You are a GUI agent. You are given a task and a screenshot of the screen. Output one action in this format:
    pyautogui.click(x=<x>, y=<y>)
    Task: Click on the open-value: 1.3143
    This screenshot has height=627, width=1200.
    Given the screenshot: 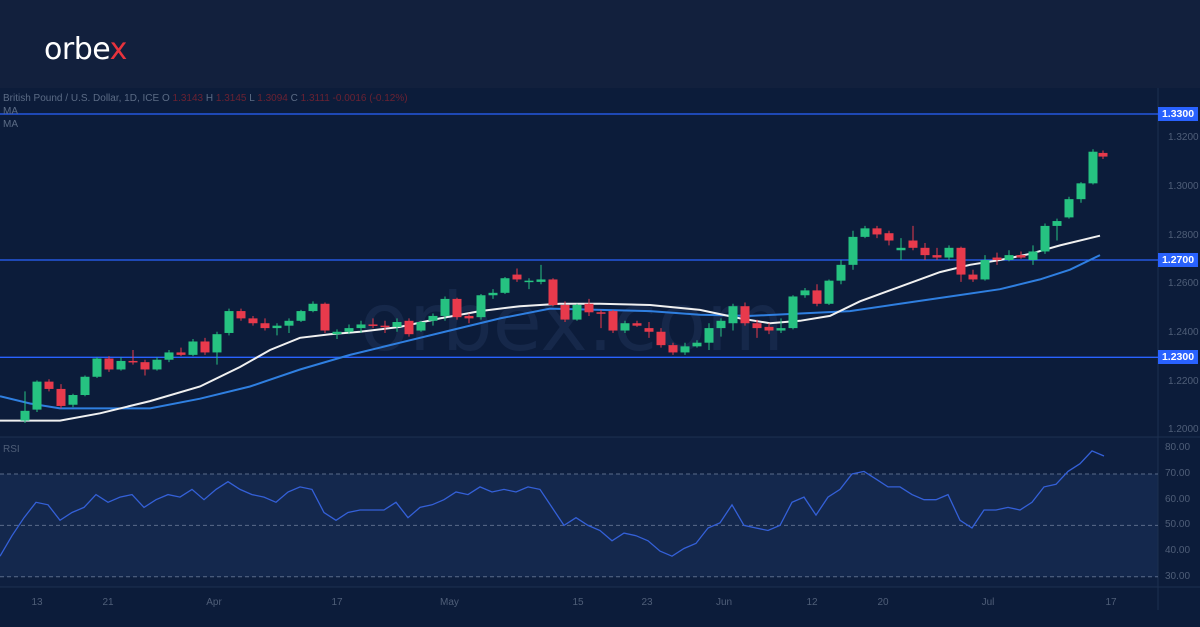 What is the action you would take?
    pyautogui.click(x=188, y=98)
    